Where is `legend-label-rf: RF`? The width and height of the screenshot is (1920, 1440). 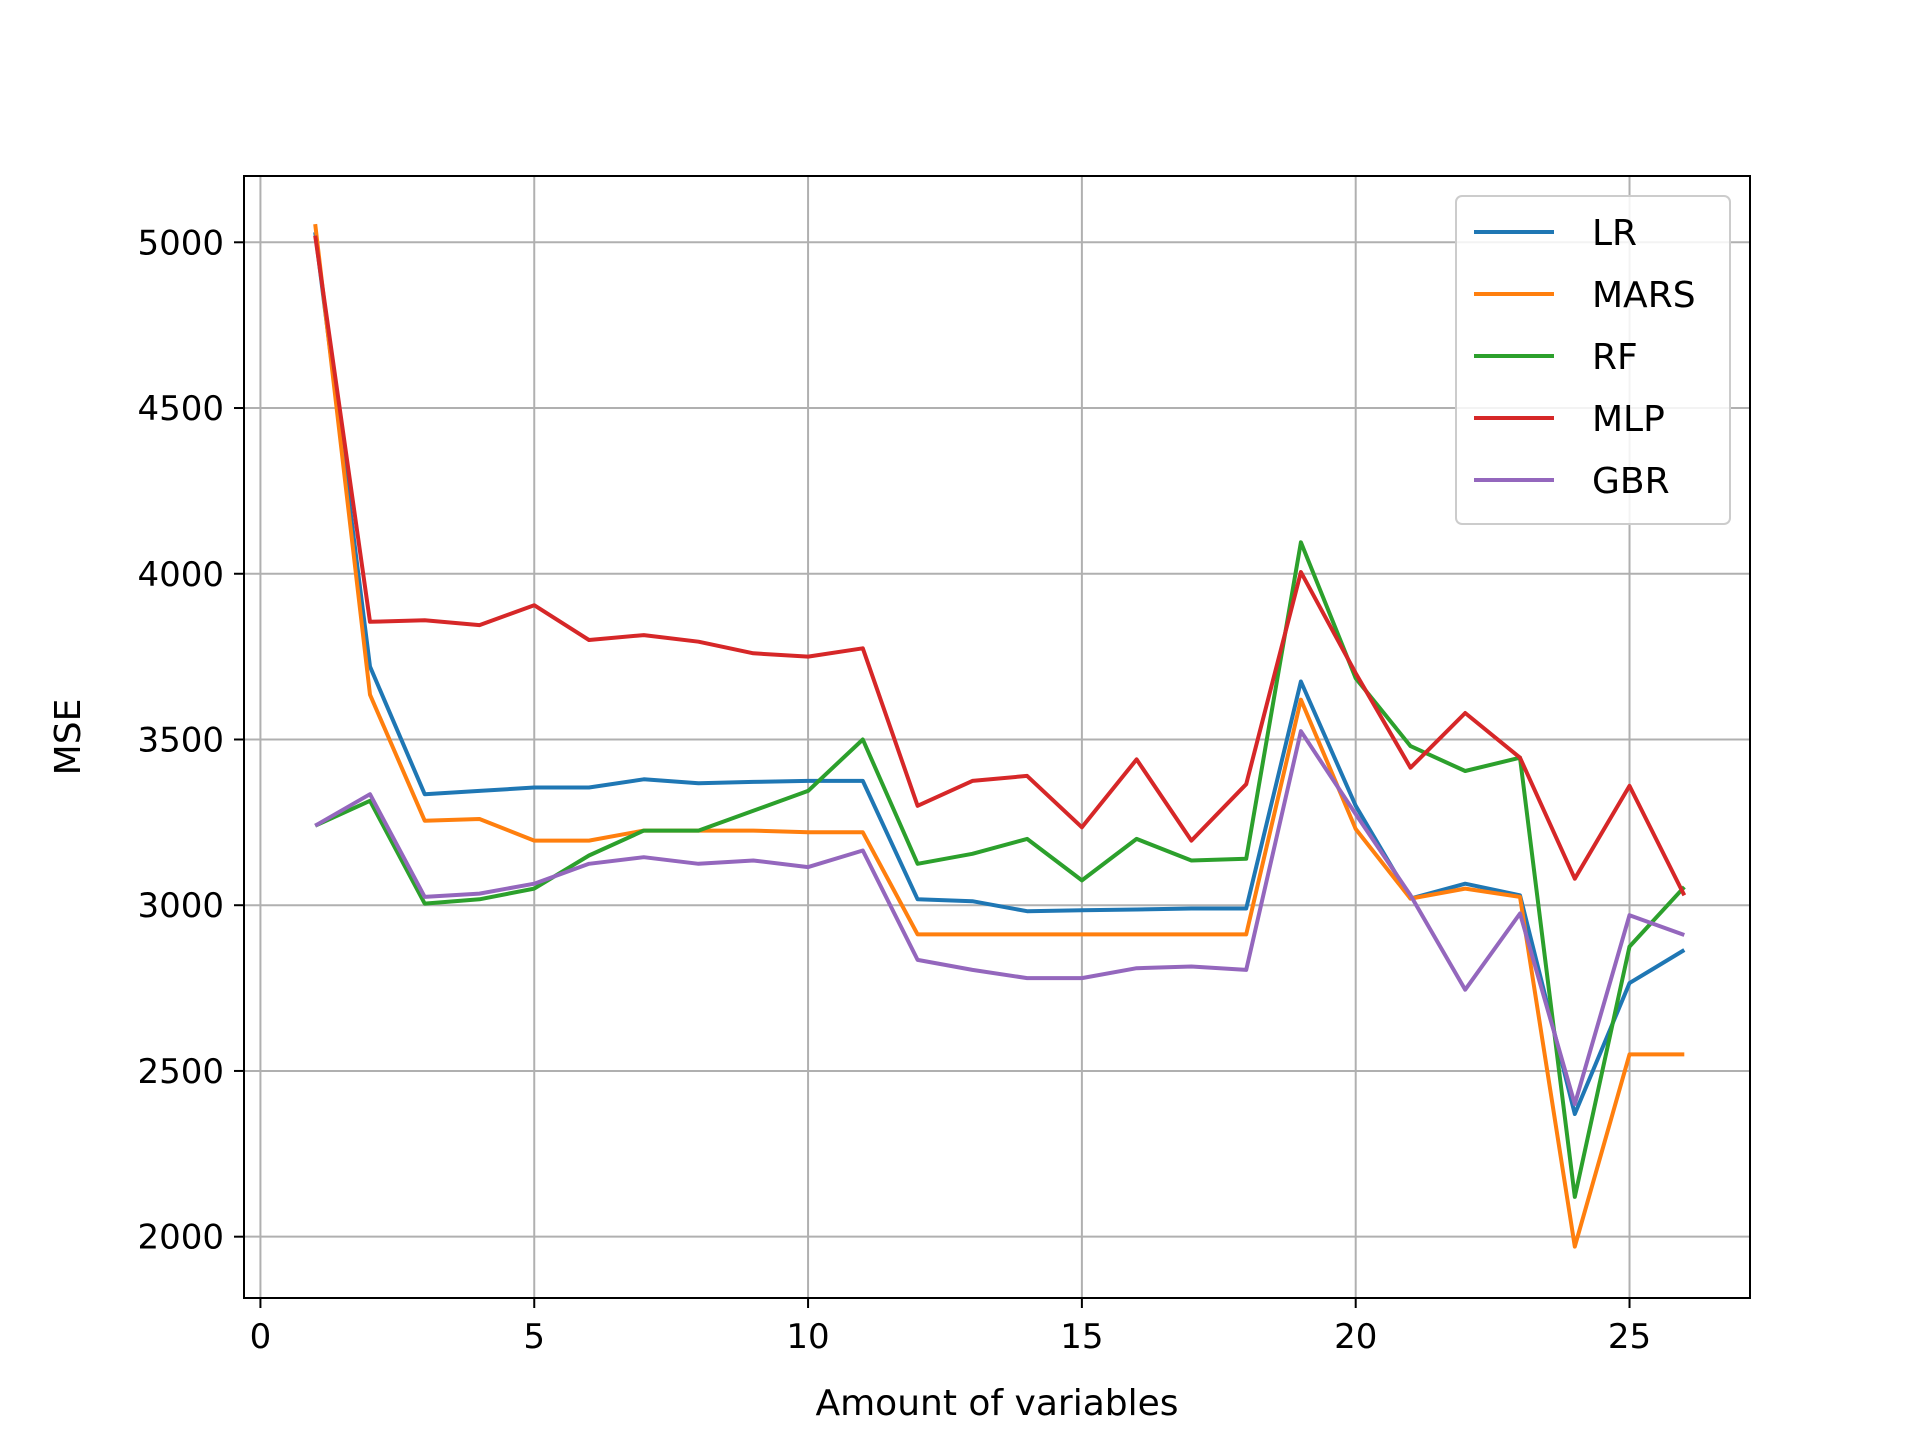
legend-label-rf: RF is located at coordinates (1615, 357).